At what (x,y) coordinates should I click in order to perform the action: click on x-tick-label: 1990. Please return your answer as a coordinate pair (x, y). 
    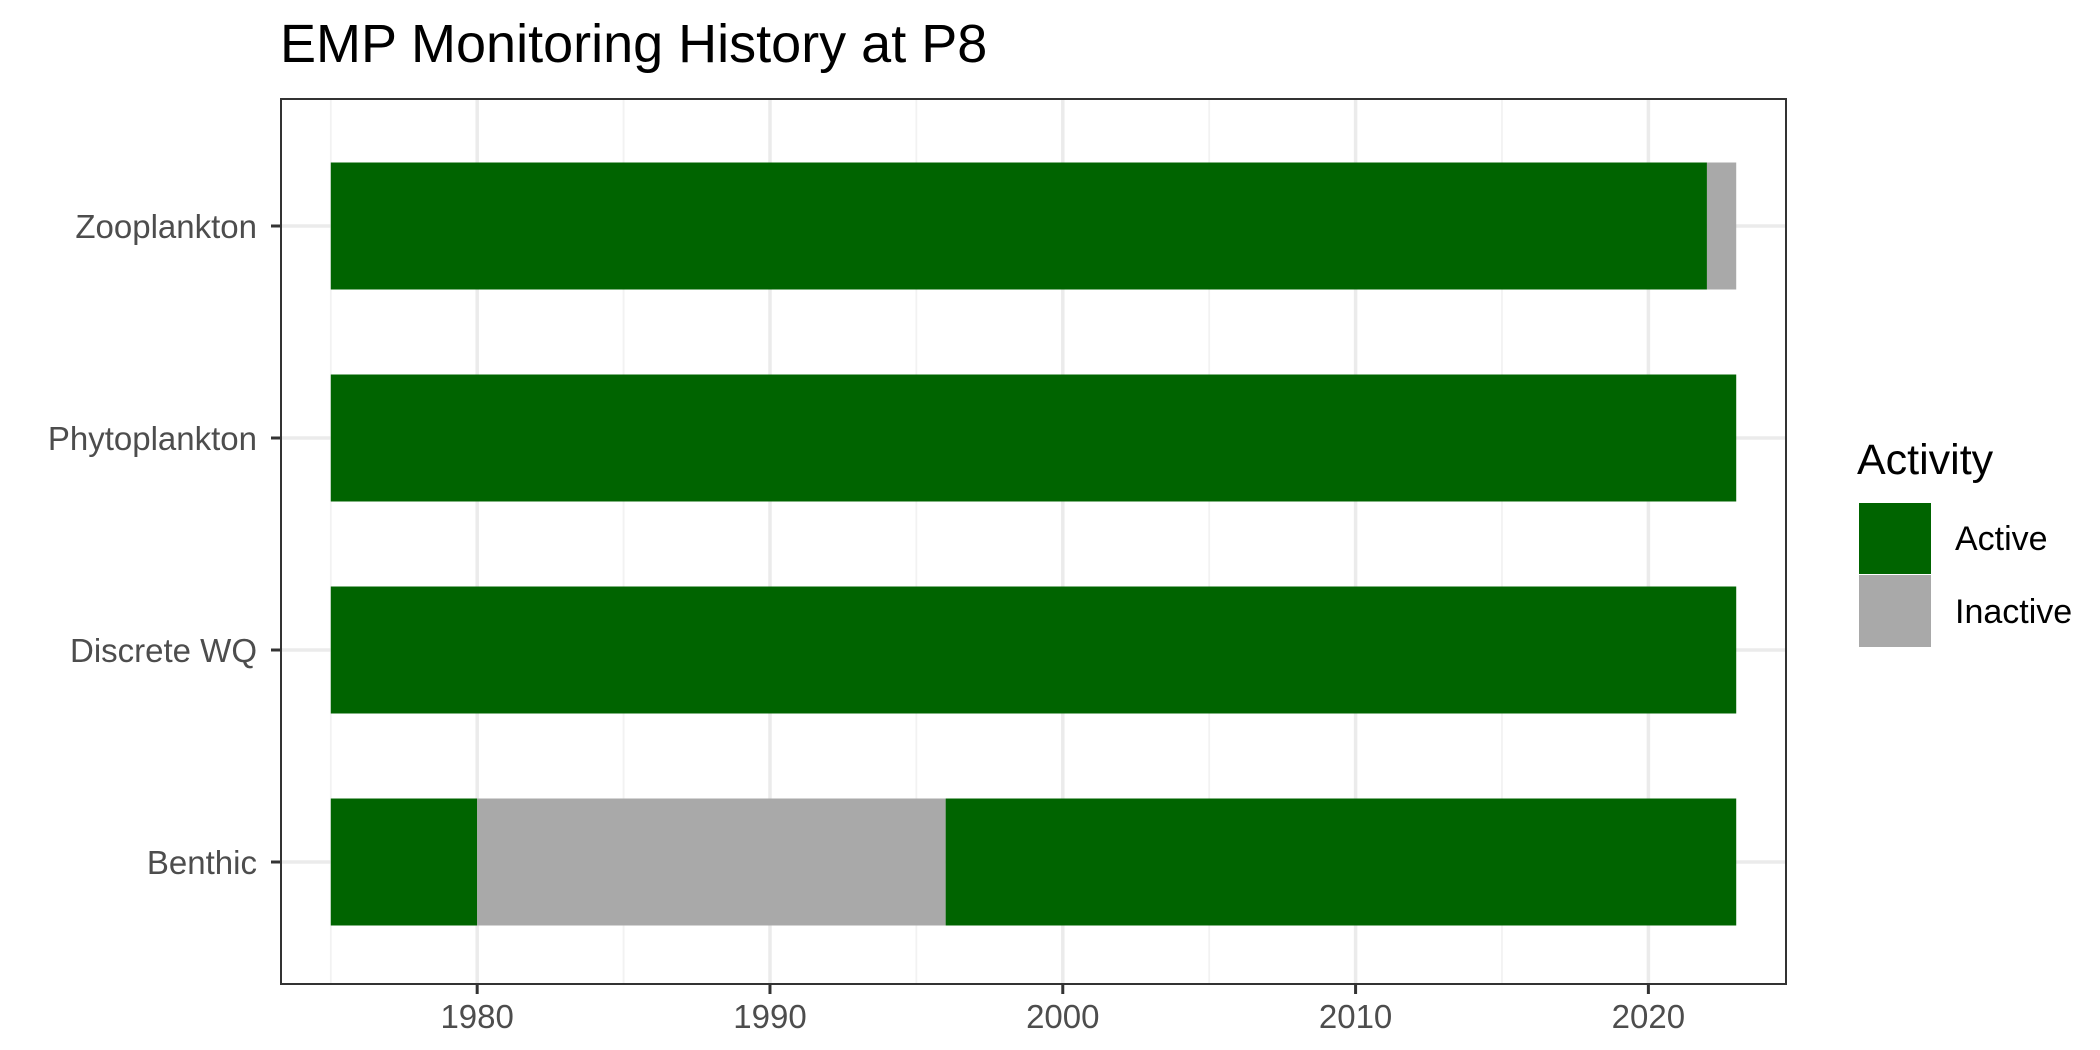
    Looking at the image, I should click on (769, 1016).